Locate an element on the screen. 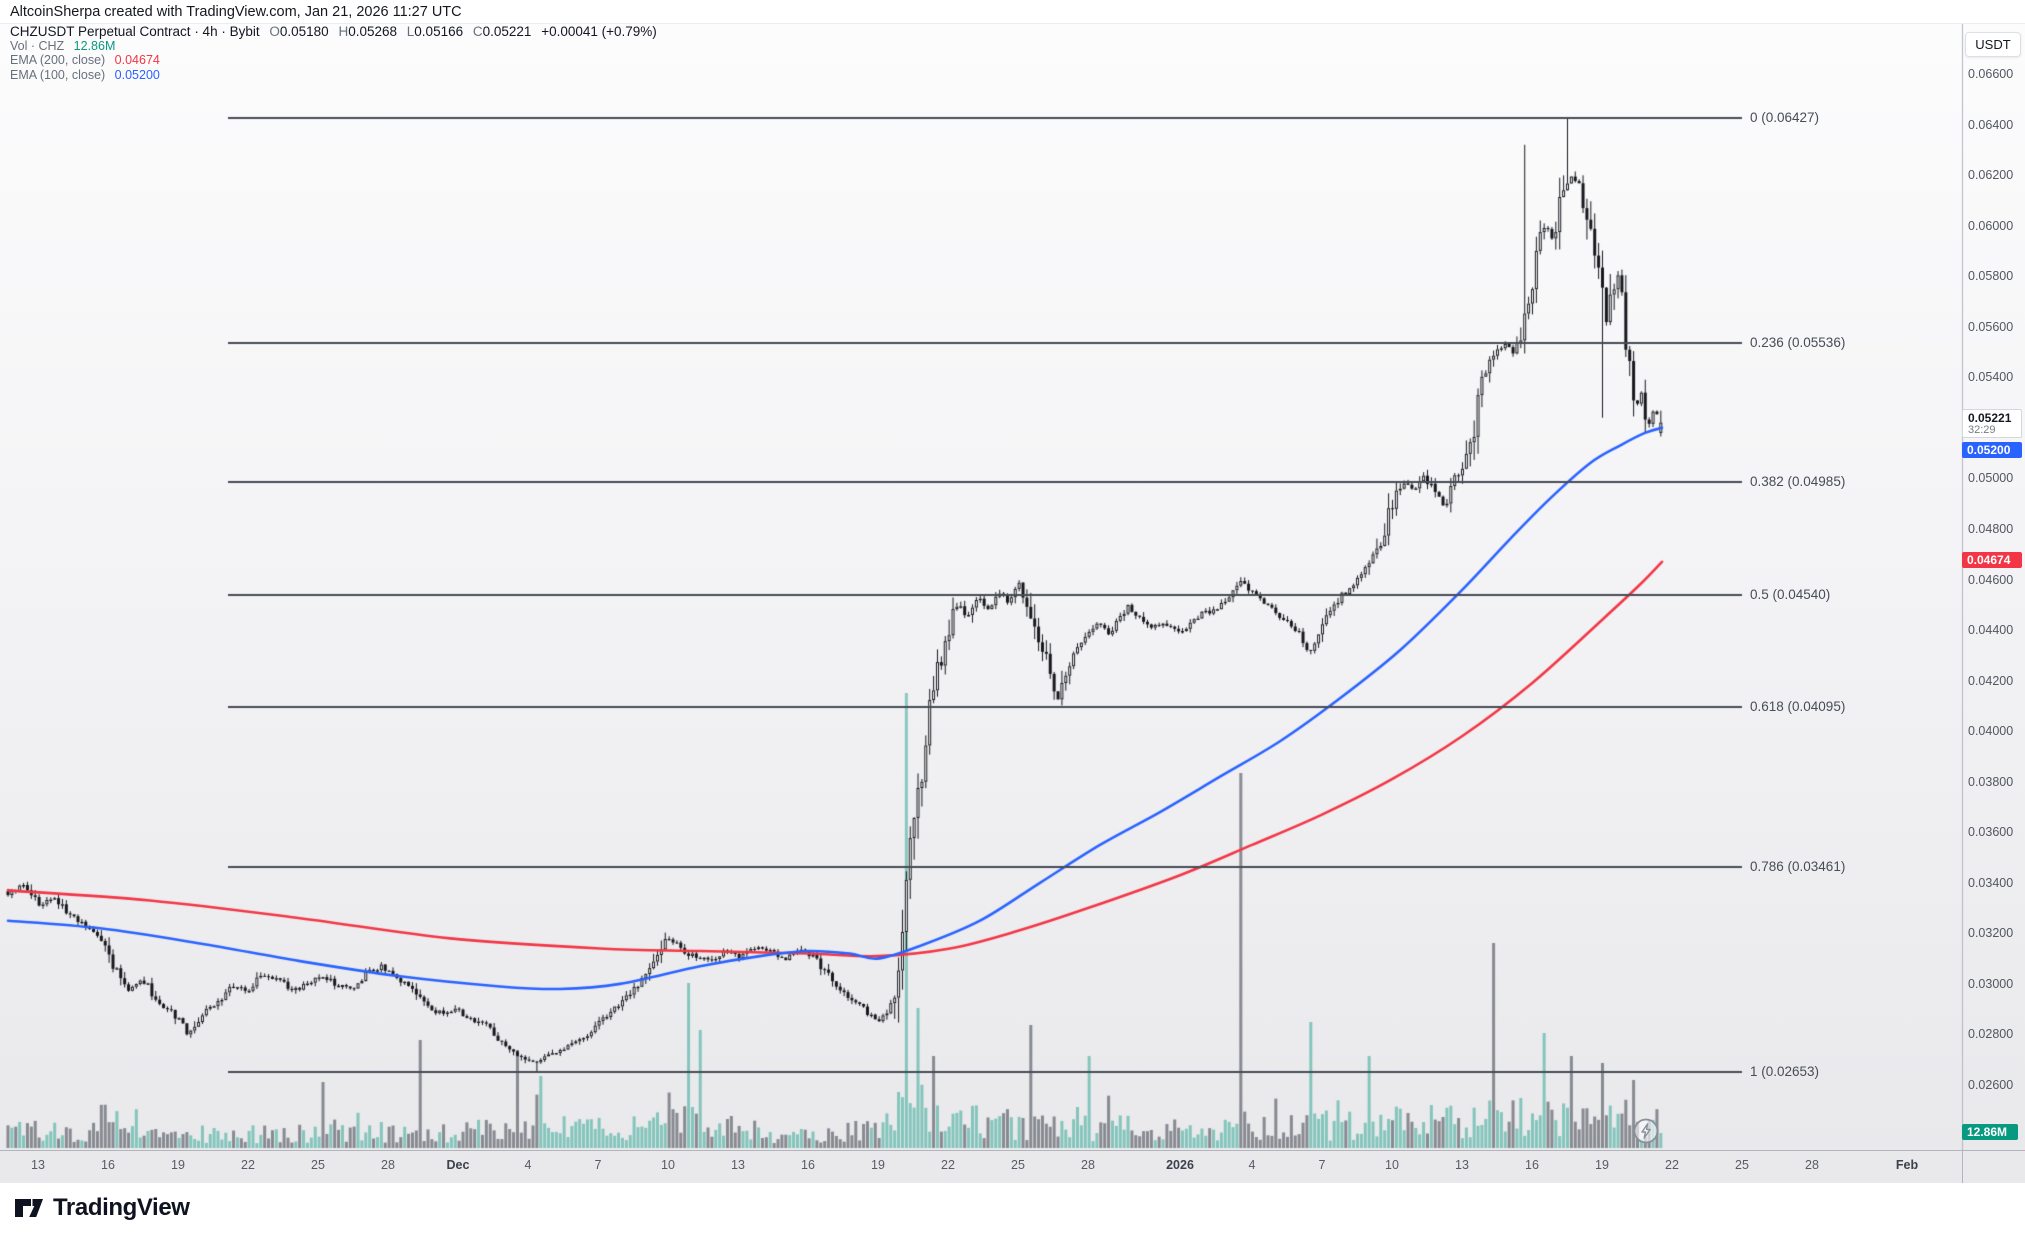 Image resolution: width=2025 pixels, height=1235 pixels. fib-level-label: 1 (0.02653) is located at coordinates (1785, 1071).